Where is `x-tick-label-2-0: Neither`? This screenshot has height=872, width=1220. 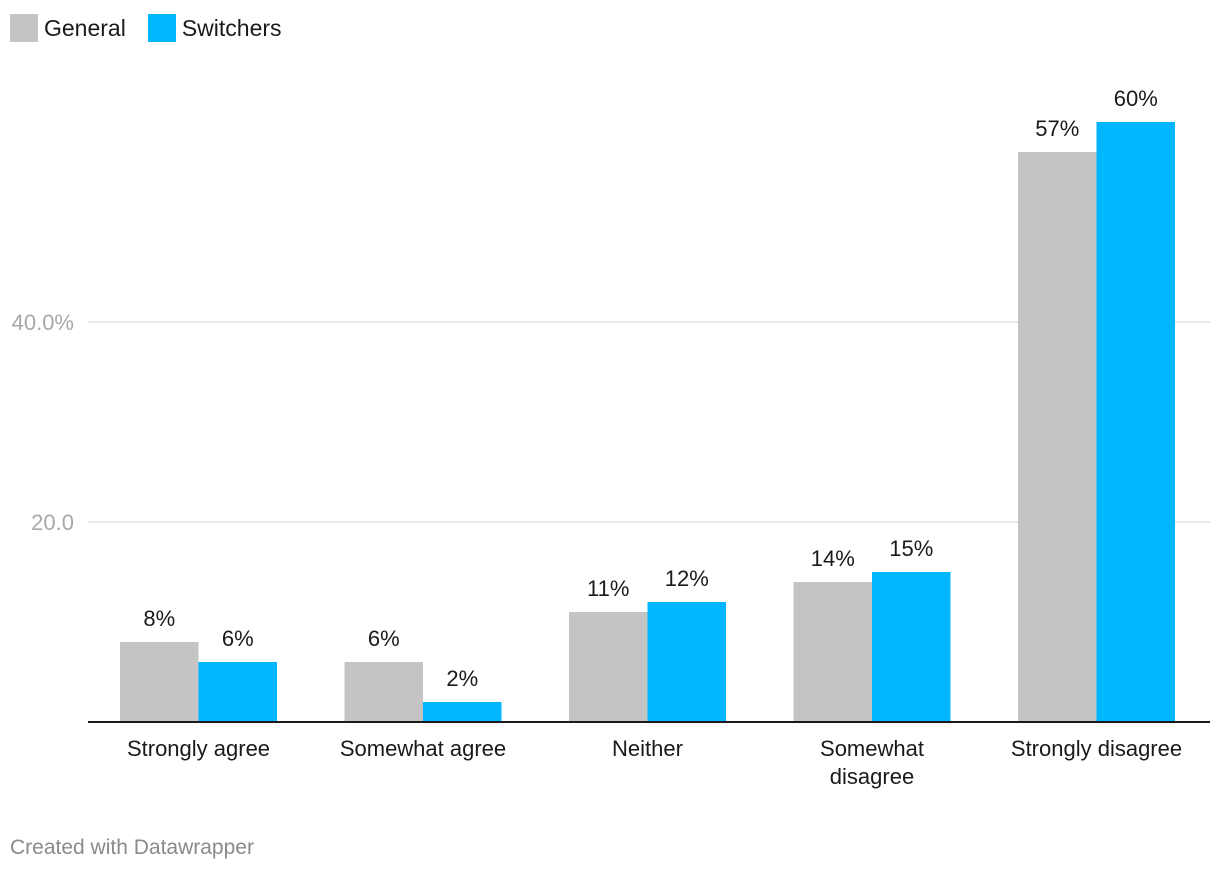 x-tick-label-2-0: Neither is located at coordinates (647, 748).